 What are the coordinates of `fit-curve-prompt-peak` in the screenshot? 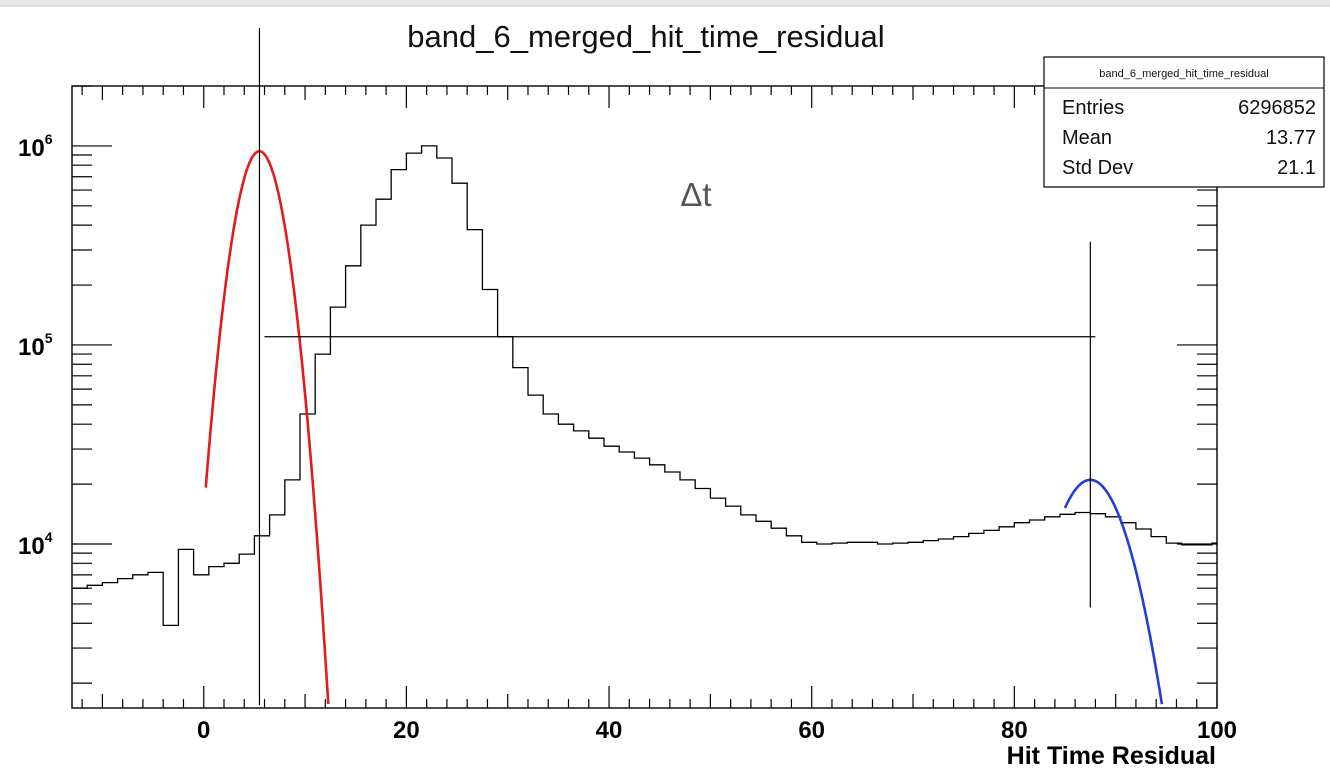 It's located at (267, 427).